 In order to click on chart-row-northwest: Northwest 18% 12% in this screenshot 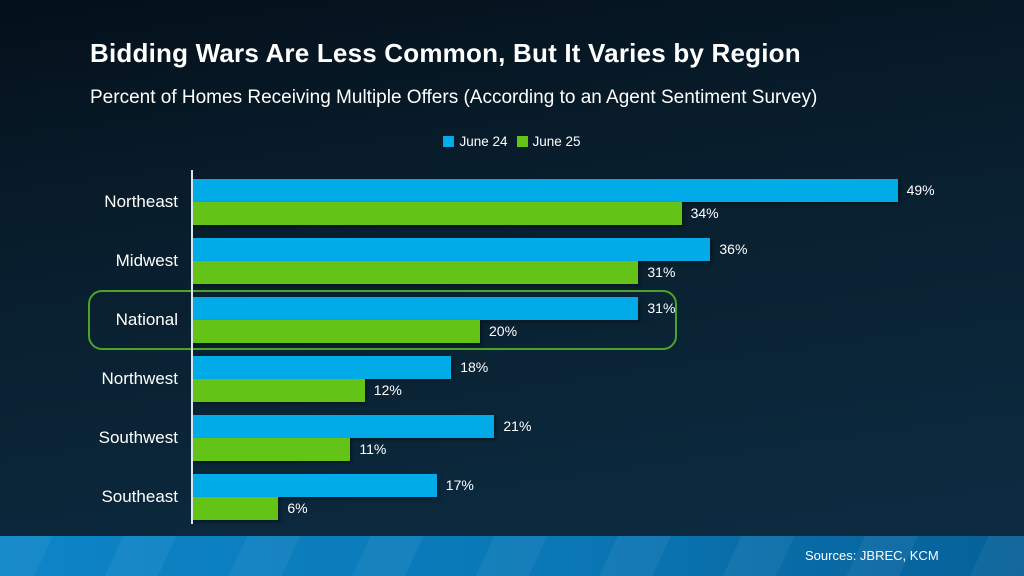, I will do `click(512, 379)`.